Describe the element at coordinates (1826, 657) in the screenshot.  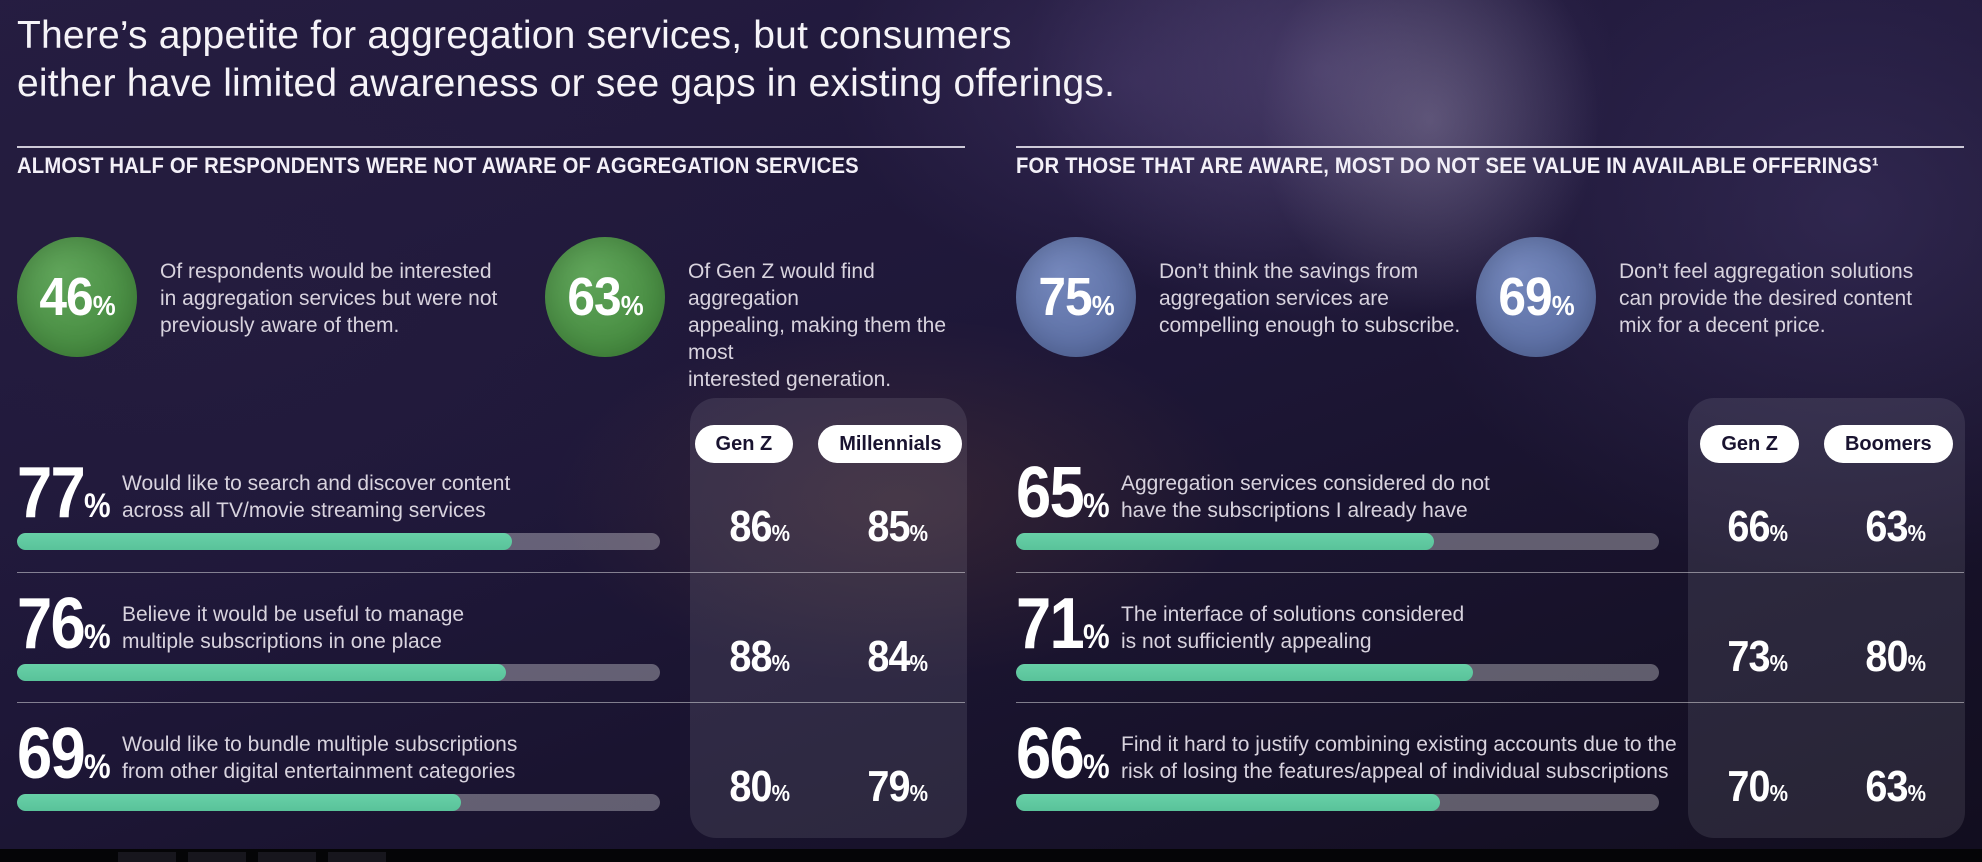
I see `panel-value-row: 73% 80%` at that location.